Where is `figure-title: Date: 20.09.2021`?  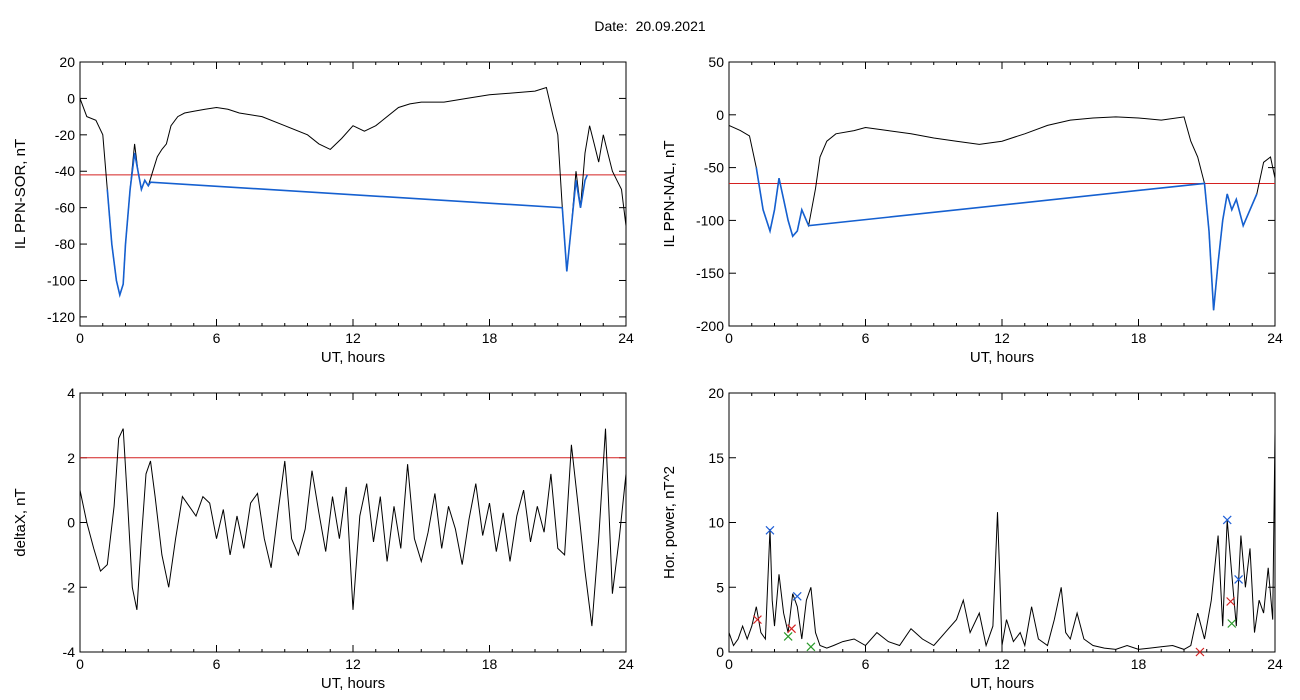 figure-title: Date: 20.09.2021 is located at coordinates (650, 26).